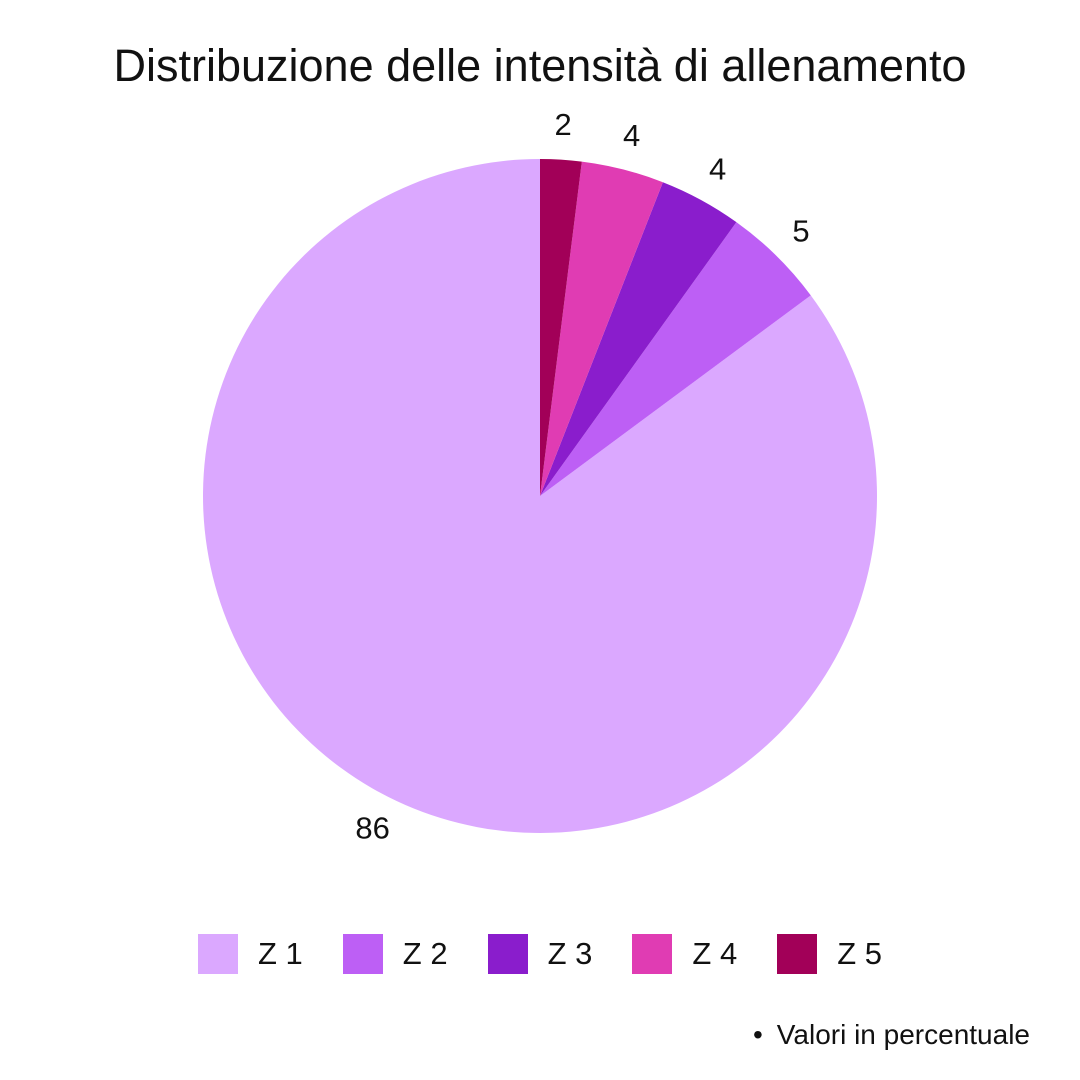 This screenshot has height=1080, width=1080. Describe the element at coordinates (395, 954) in the screenshot. I see `legend-item-z2: Z 2` at that location.